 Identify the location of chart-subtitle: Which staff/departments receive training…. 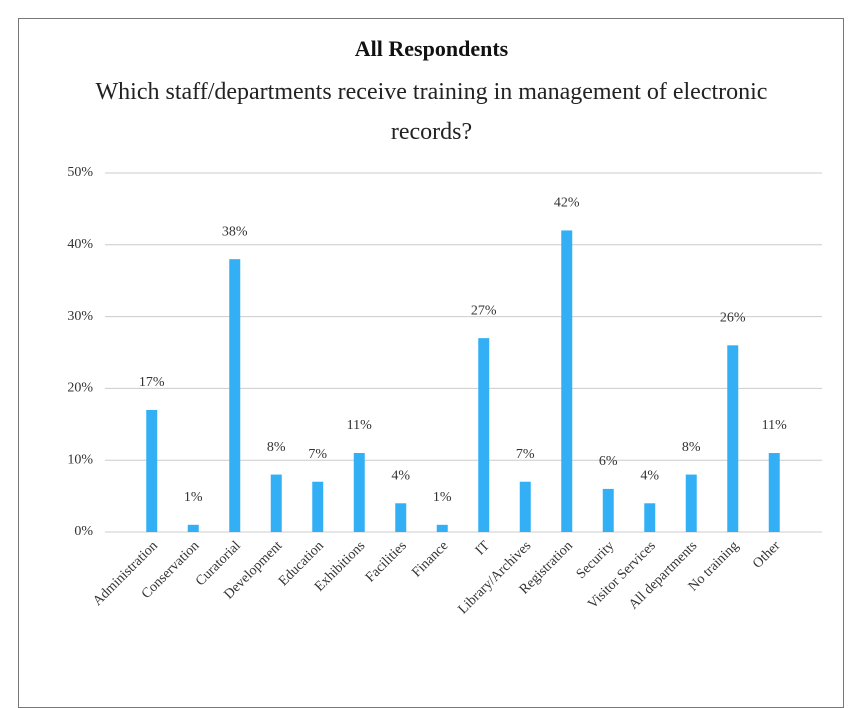
(431, 112).